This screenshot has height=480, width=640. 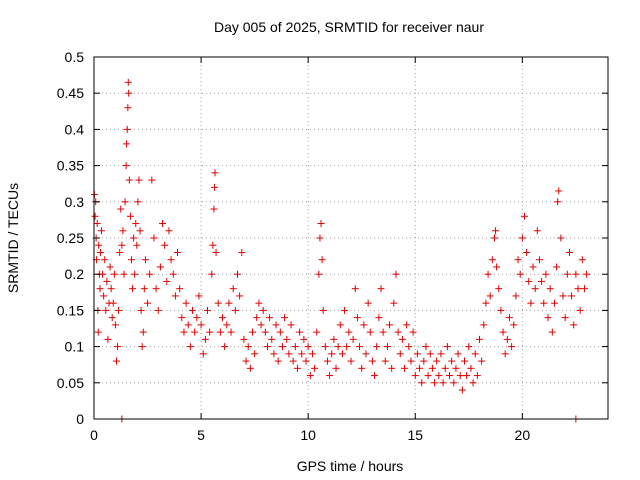 I want to click on y-tick-label: 0.3, so click(x=75, y=202).